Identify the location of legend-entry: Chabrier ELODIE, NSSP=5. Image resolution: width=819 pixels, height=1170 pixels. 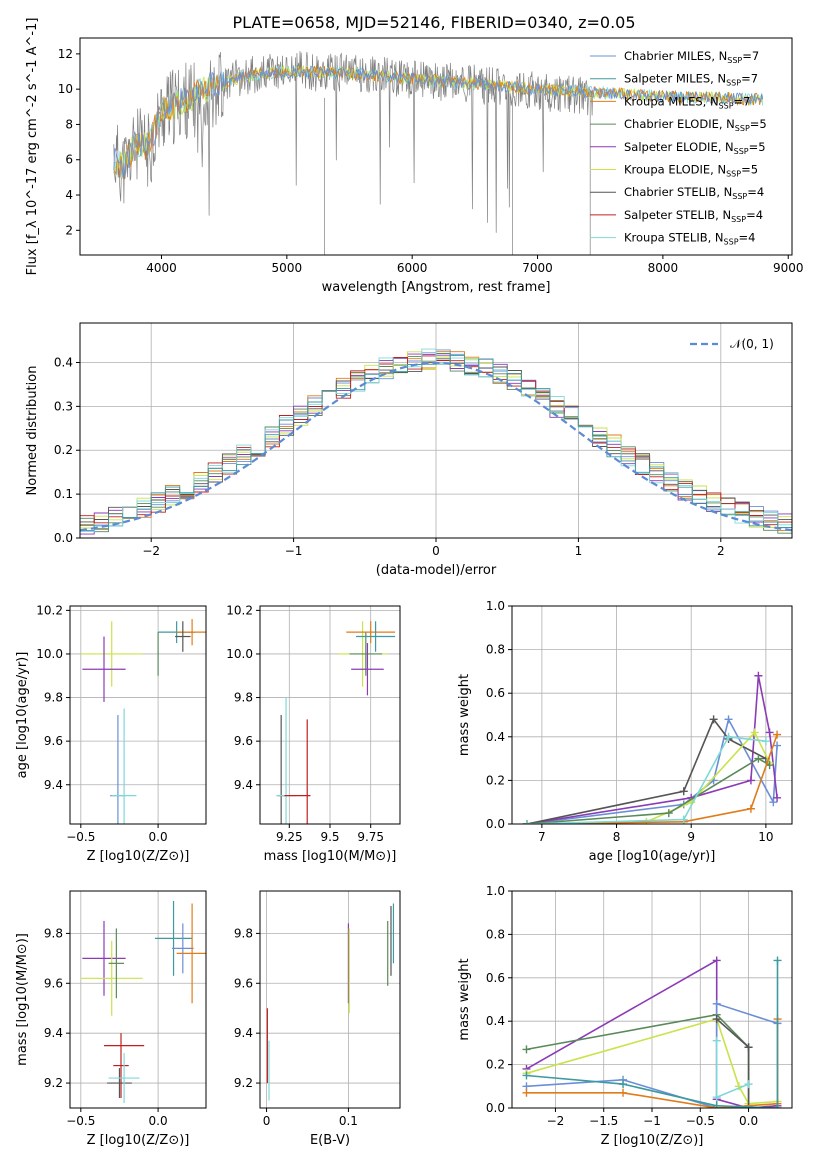
(695, 125).